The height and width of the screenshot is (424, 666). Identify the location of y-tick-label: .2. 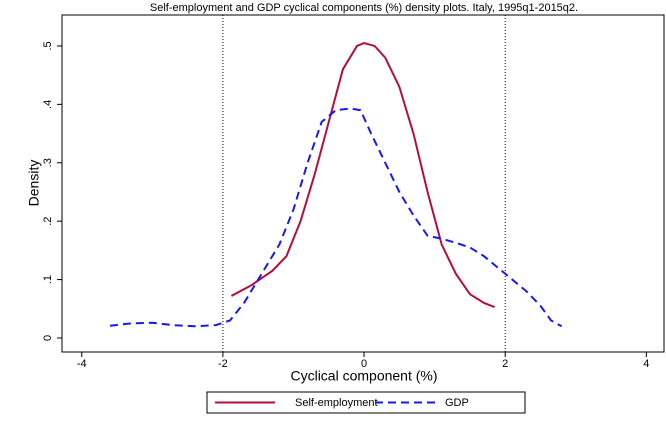
(48, 221).